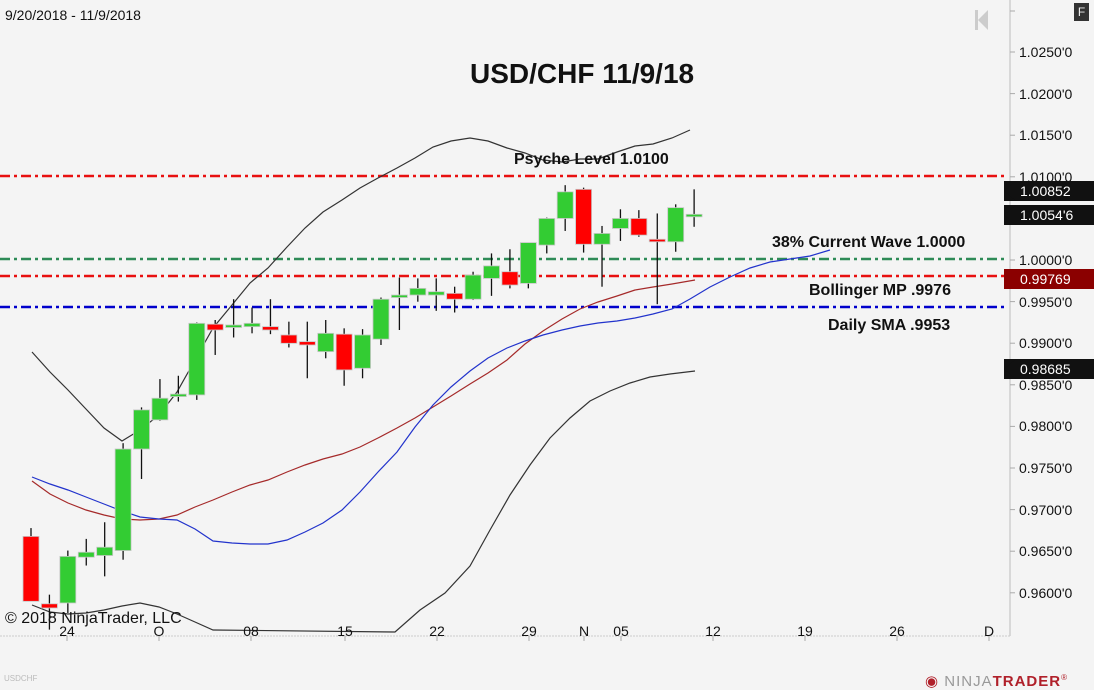 This screenshot has height=690, width=1094. What do you see at coordinates (345, 631) in the screenshot?
I see `x-tick-label: 15` at bounding box center [345, 631].